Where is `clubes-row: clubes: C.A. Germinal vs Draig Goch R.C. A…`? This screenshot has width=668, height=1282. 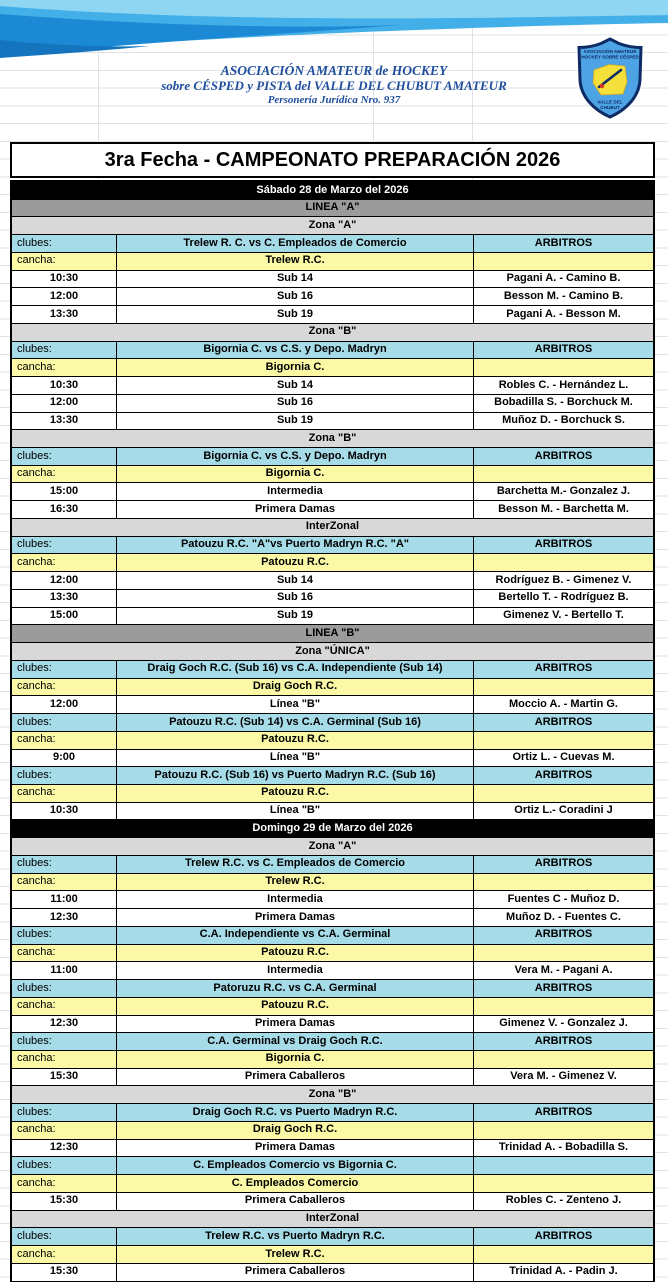
clubes-row: clubes: C.A. Germinal vs Draig Goch R.C. A… is located at coordinates (332, 1042).